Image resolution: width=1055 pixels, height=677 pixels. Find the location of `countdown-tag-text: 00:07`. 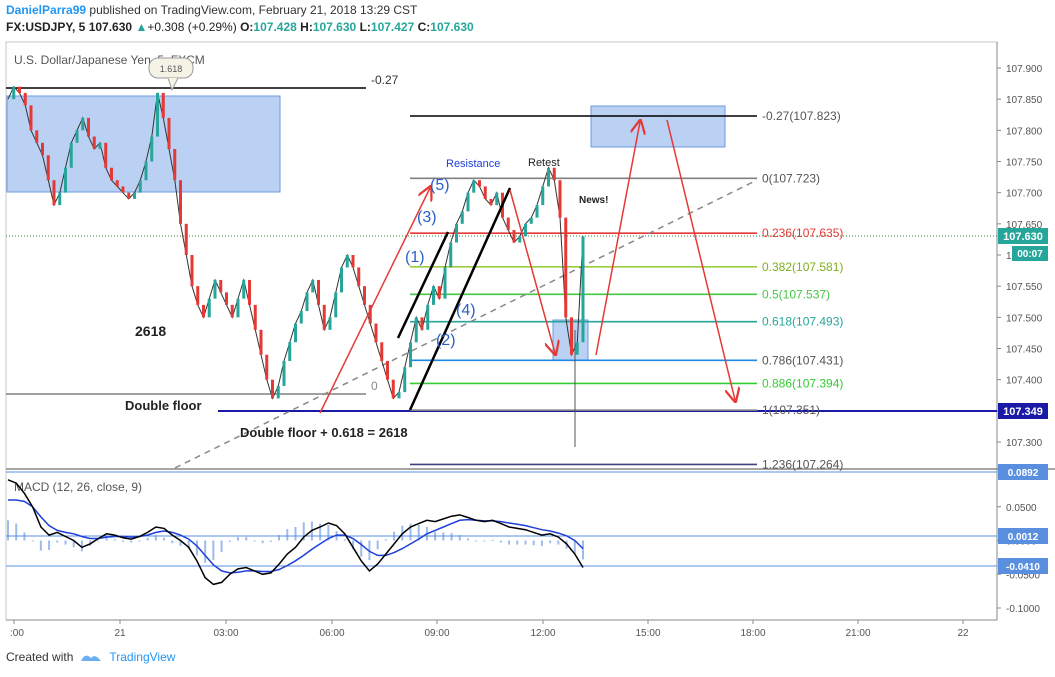

countdown-tag-text: 00:07 is located at coordinates (1030, 254).